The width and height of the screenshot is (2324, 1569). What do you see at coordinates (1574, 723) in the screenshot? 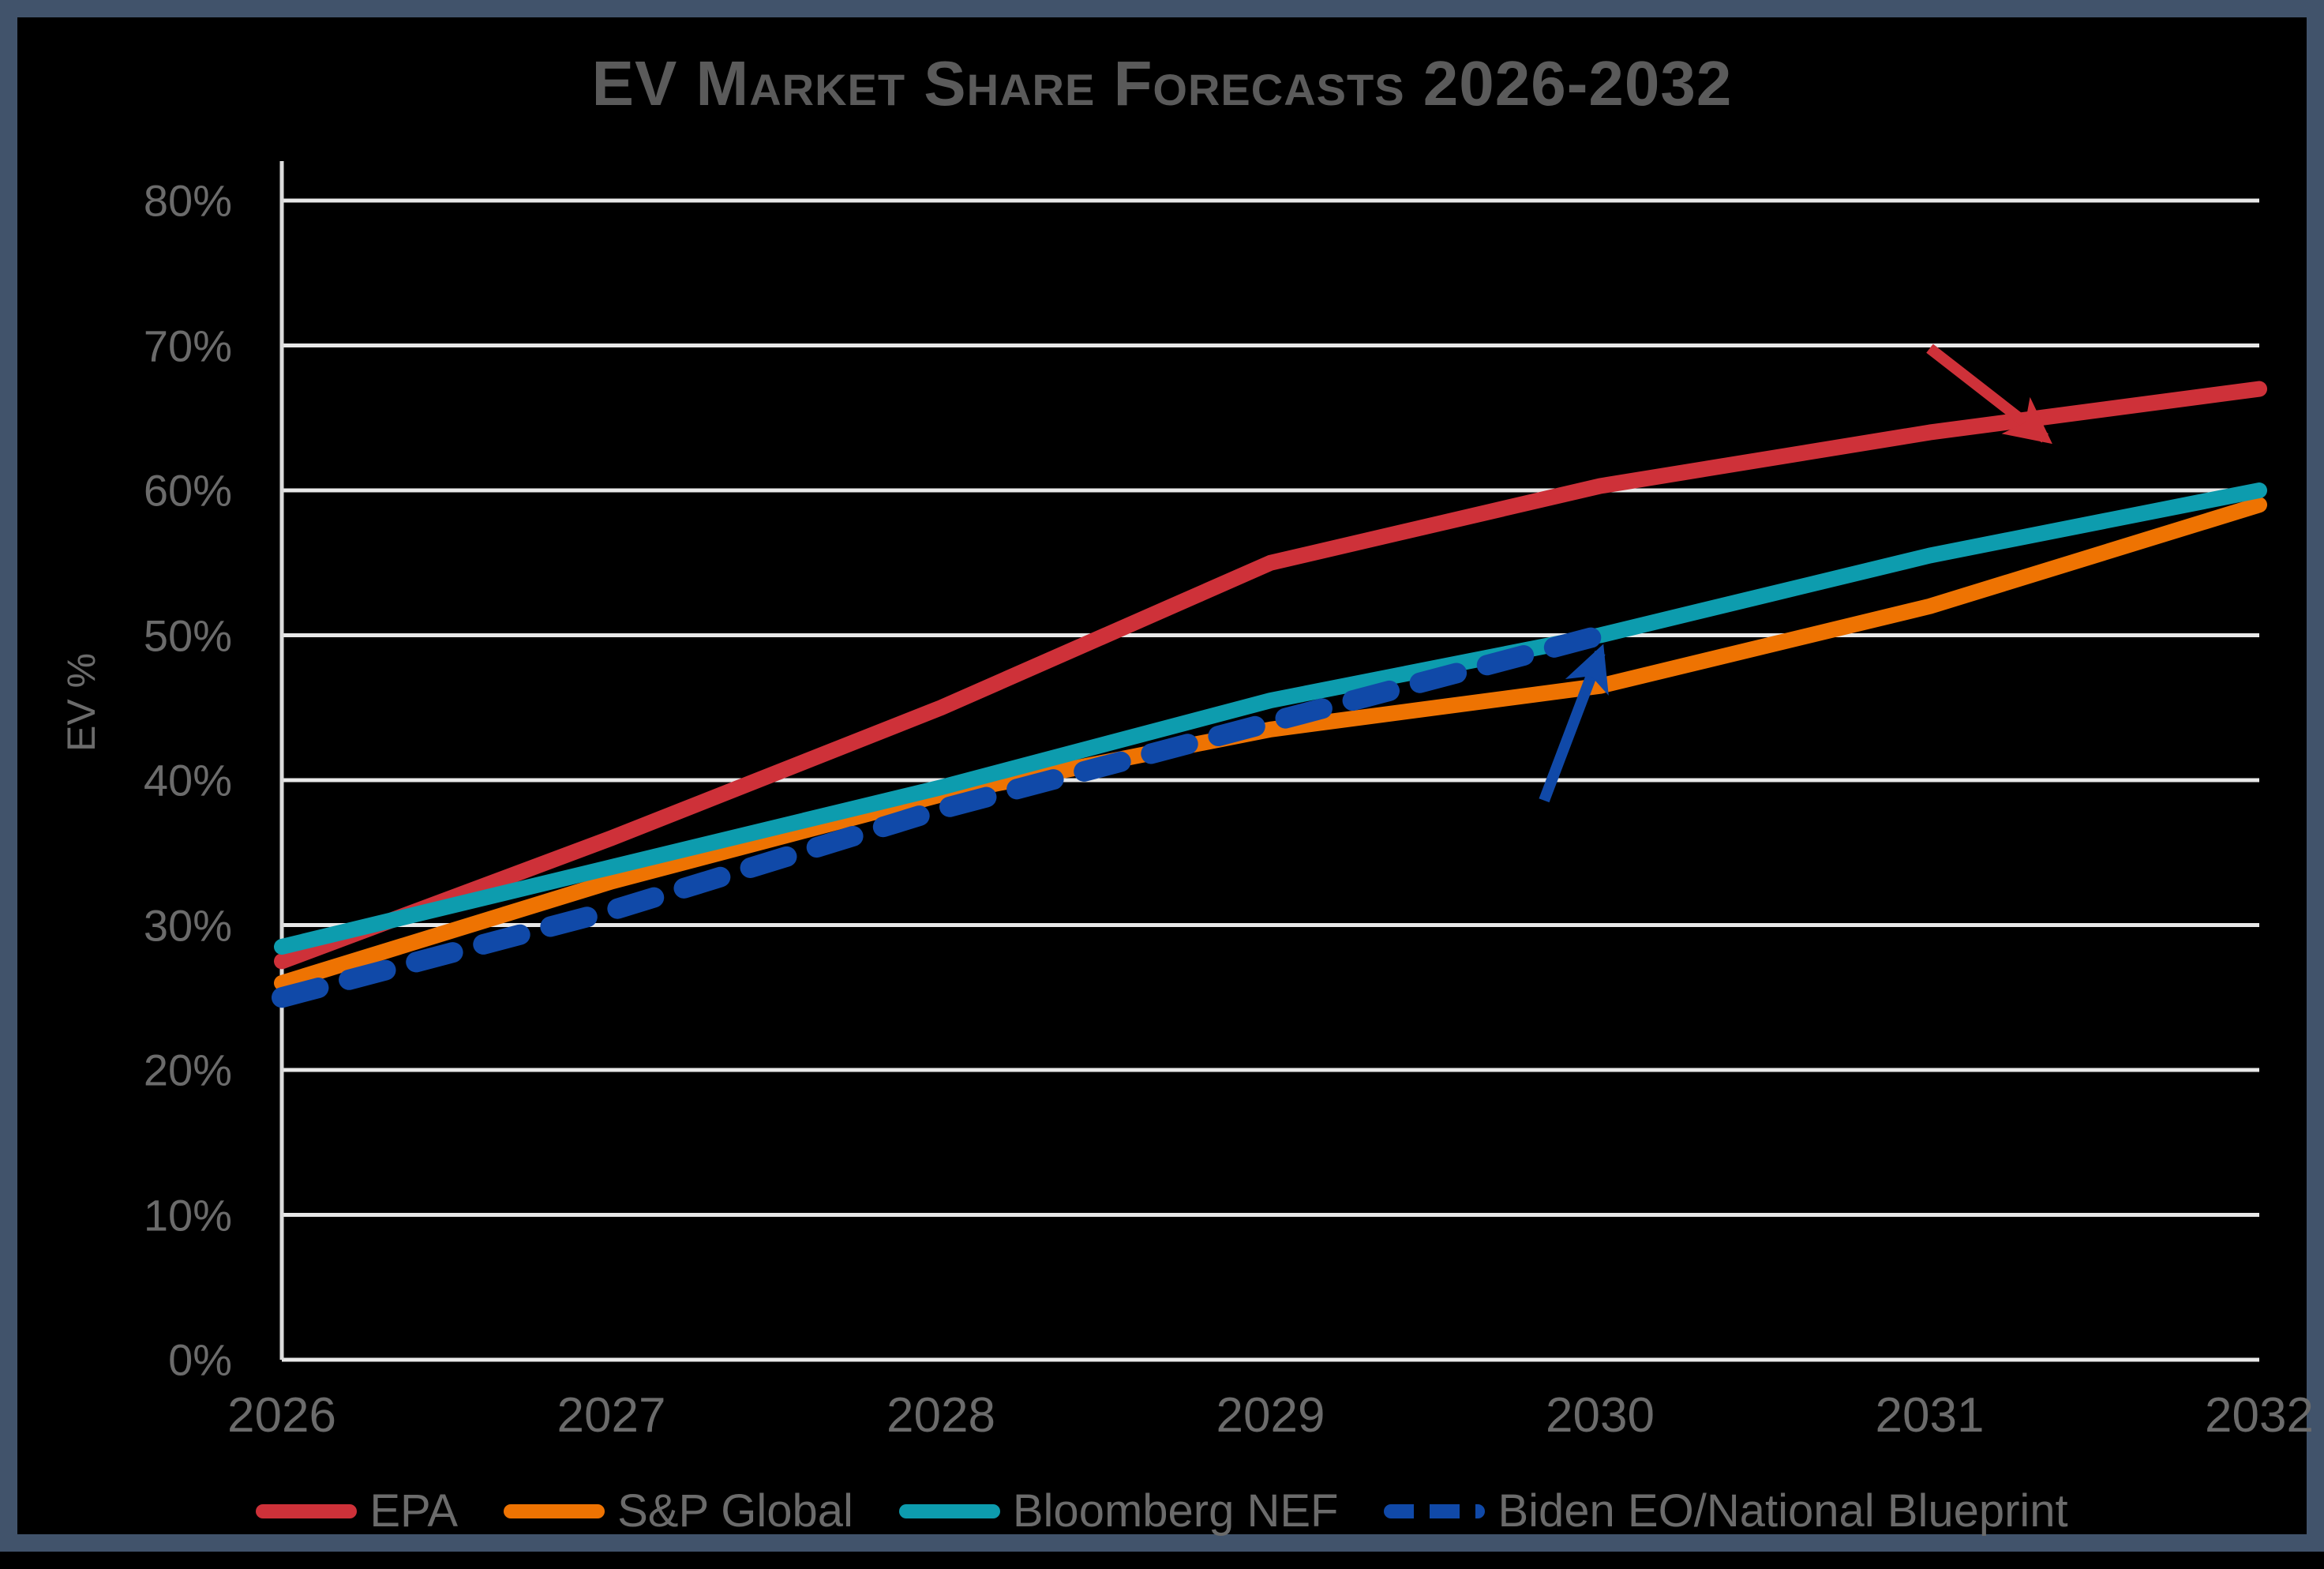
I see `biden-callout-arrow` at bounding box center [1574, 723].